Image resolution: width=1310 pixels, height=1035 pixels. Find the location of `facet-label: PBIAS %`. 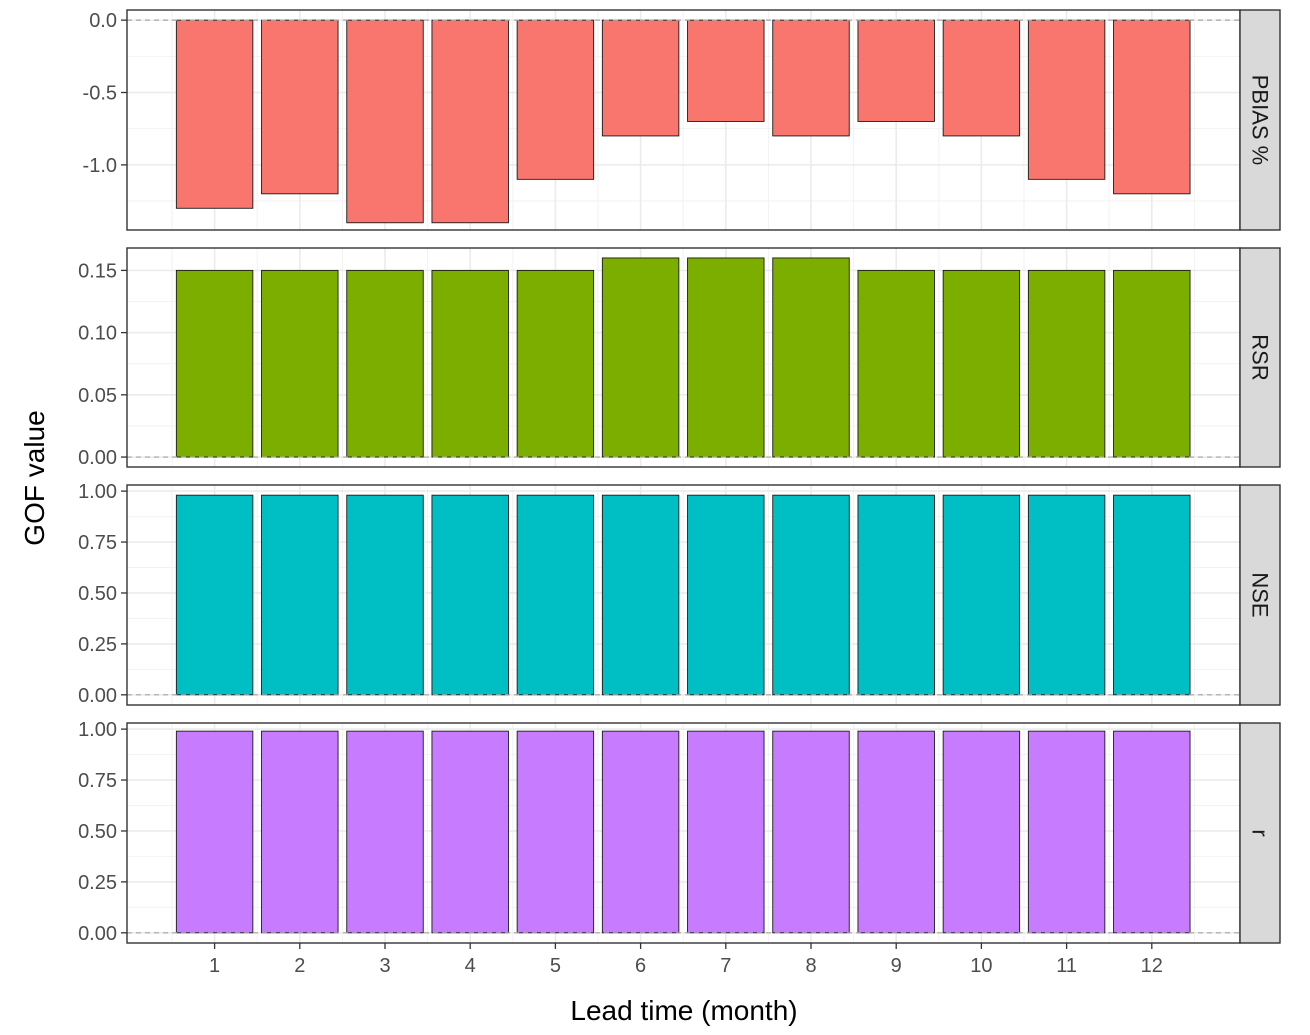

facet-label: PBIAS % is located at coordinates (1260, 120).